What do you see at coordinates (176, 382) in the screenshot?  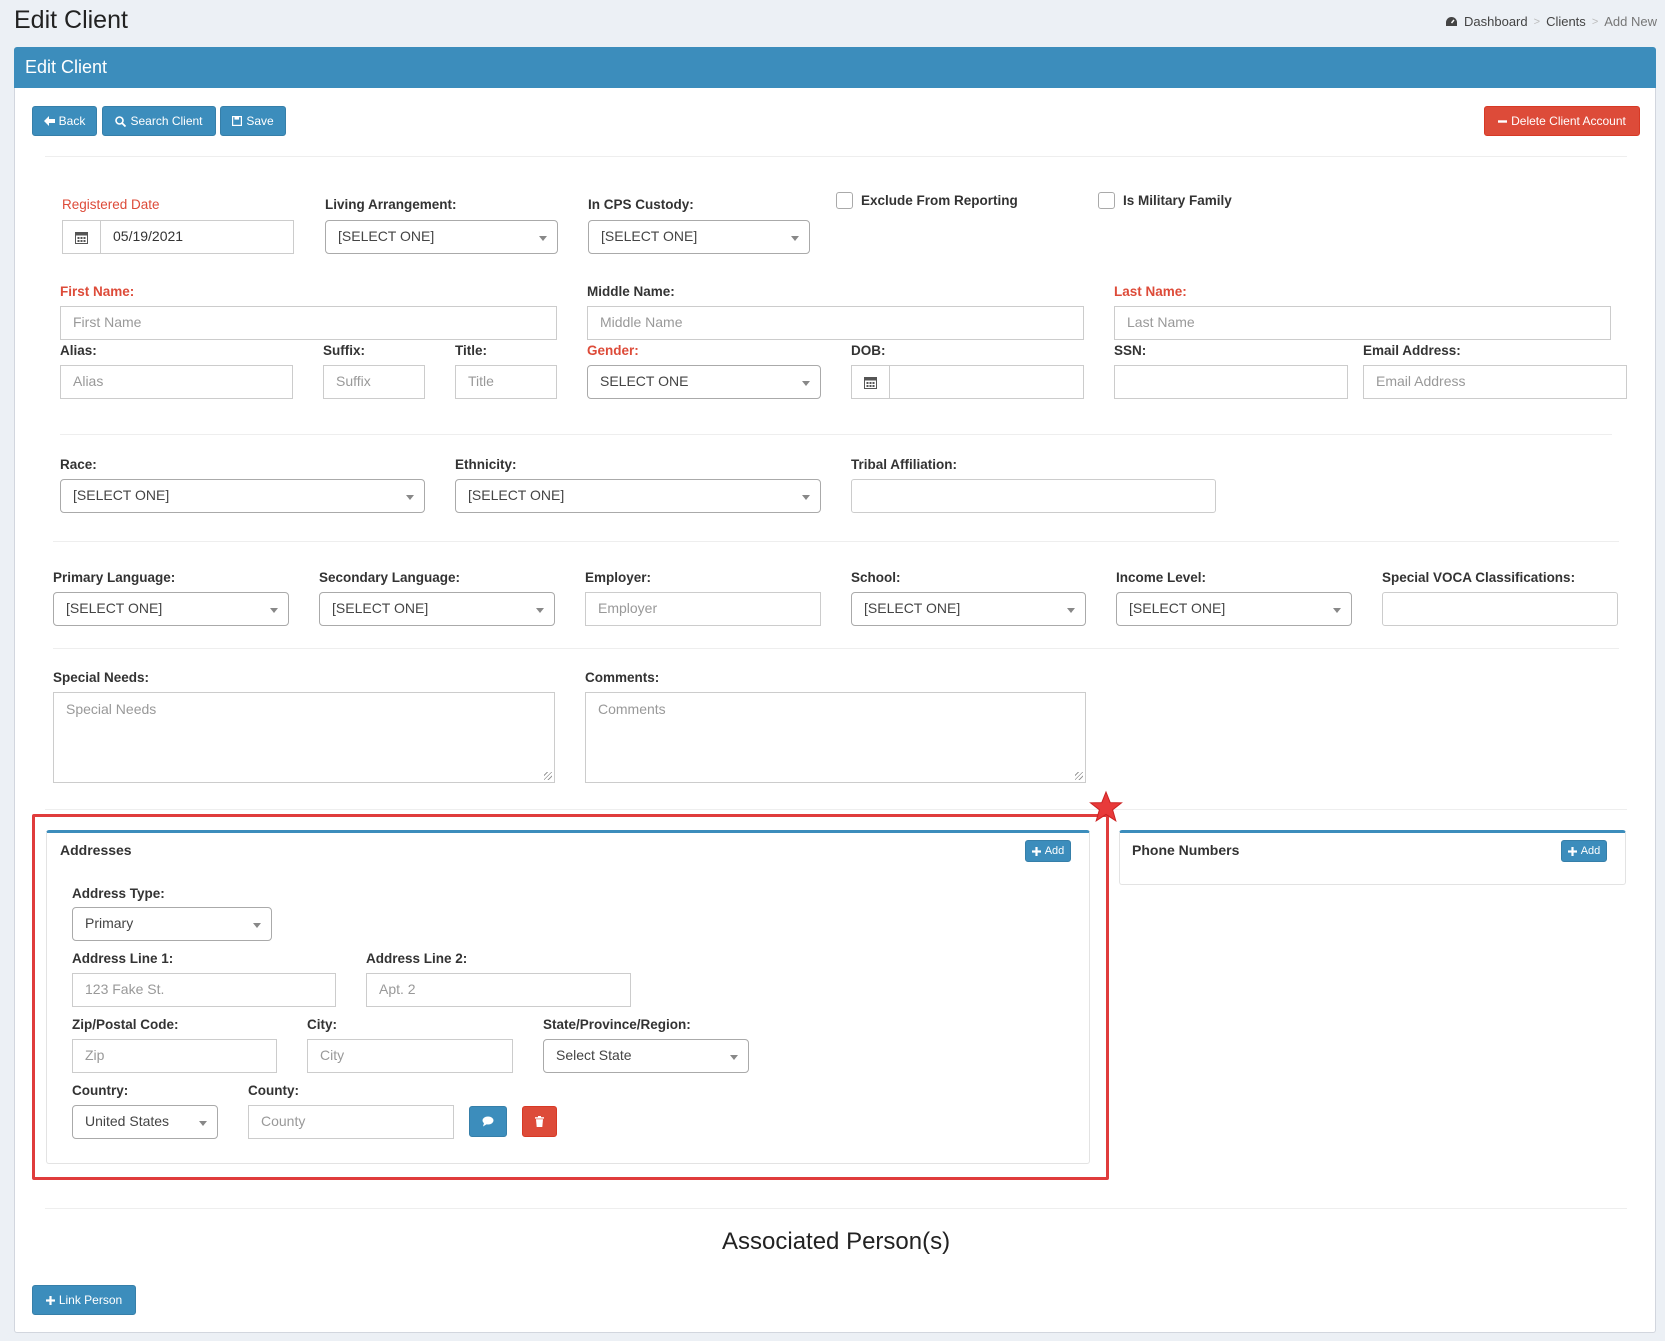 I see `alias-input: Alias` at bounding box center [176, 382].